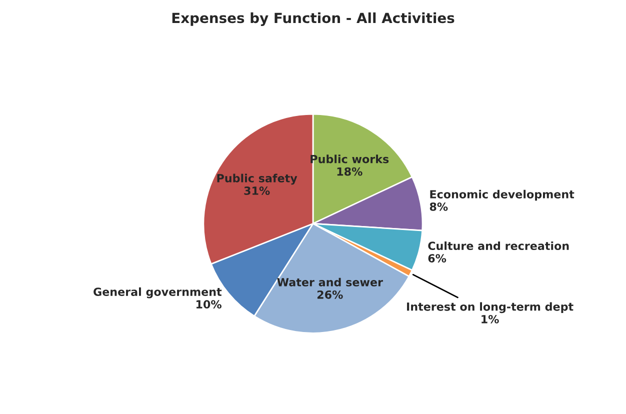 The image size is (626, 414). I want to click on slice-label: Public safety, so click(257, 179).